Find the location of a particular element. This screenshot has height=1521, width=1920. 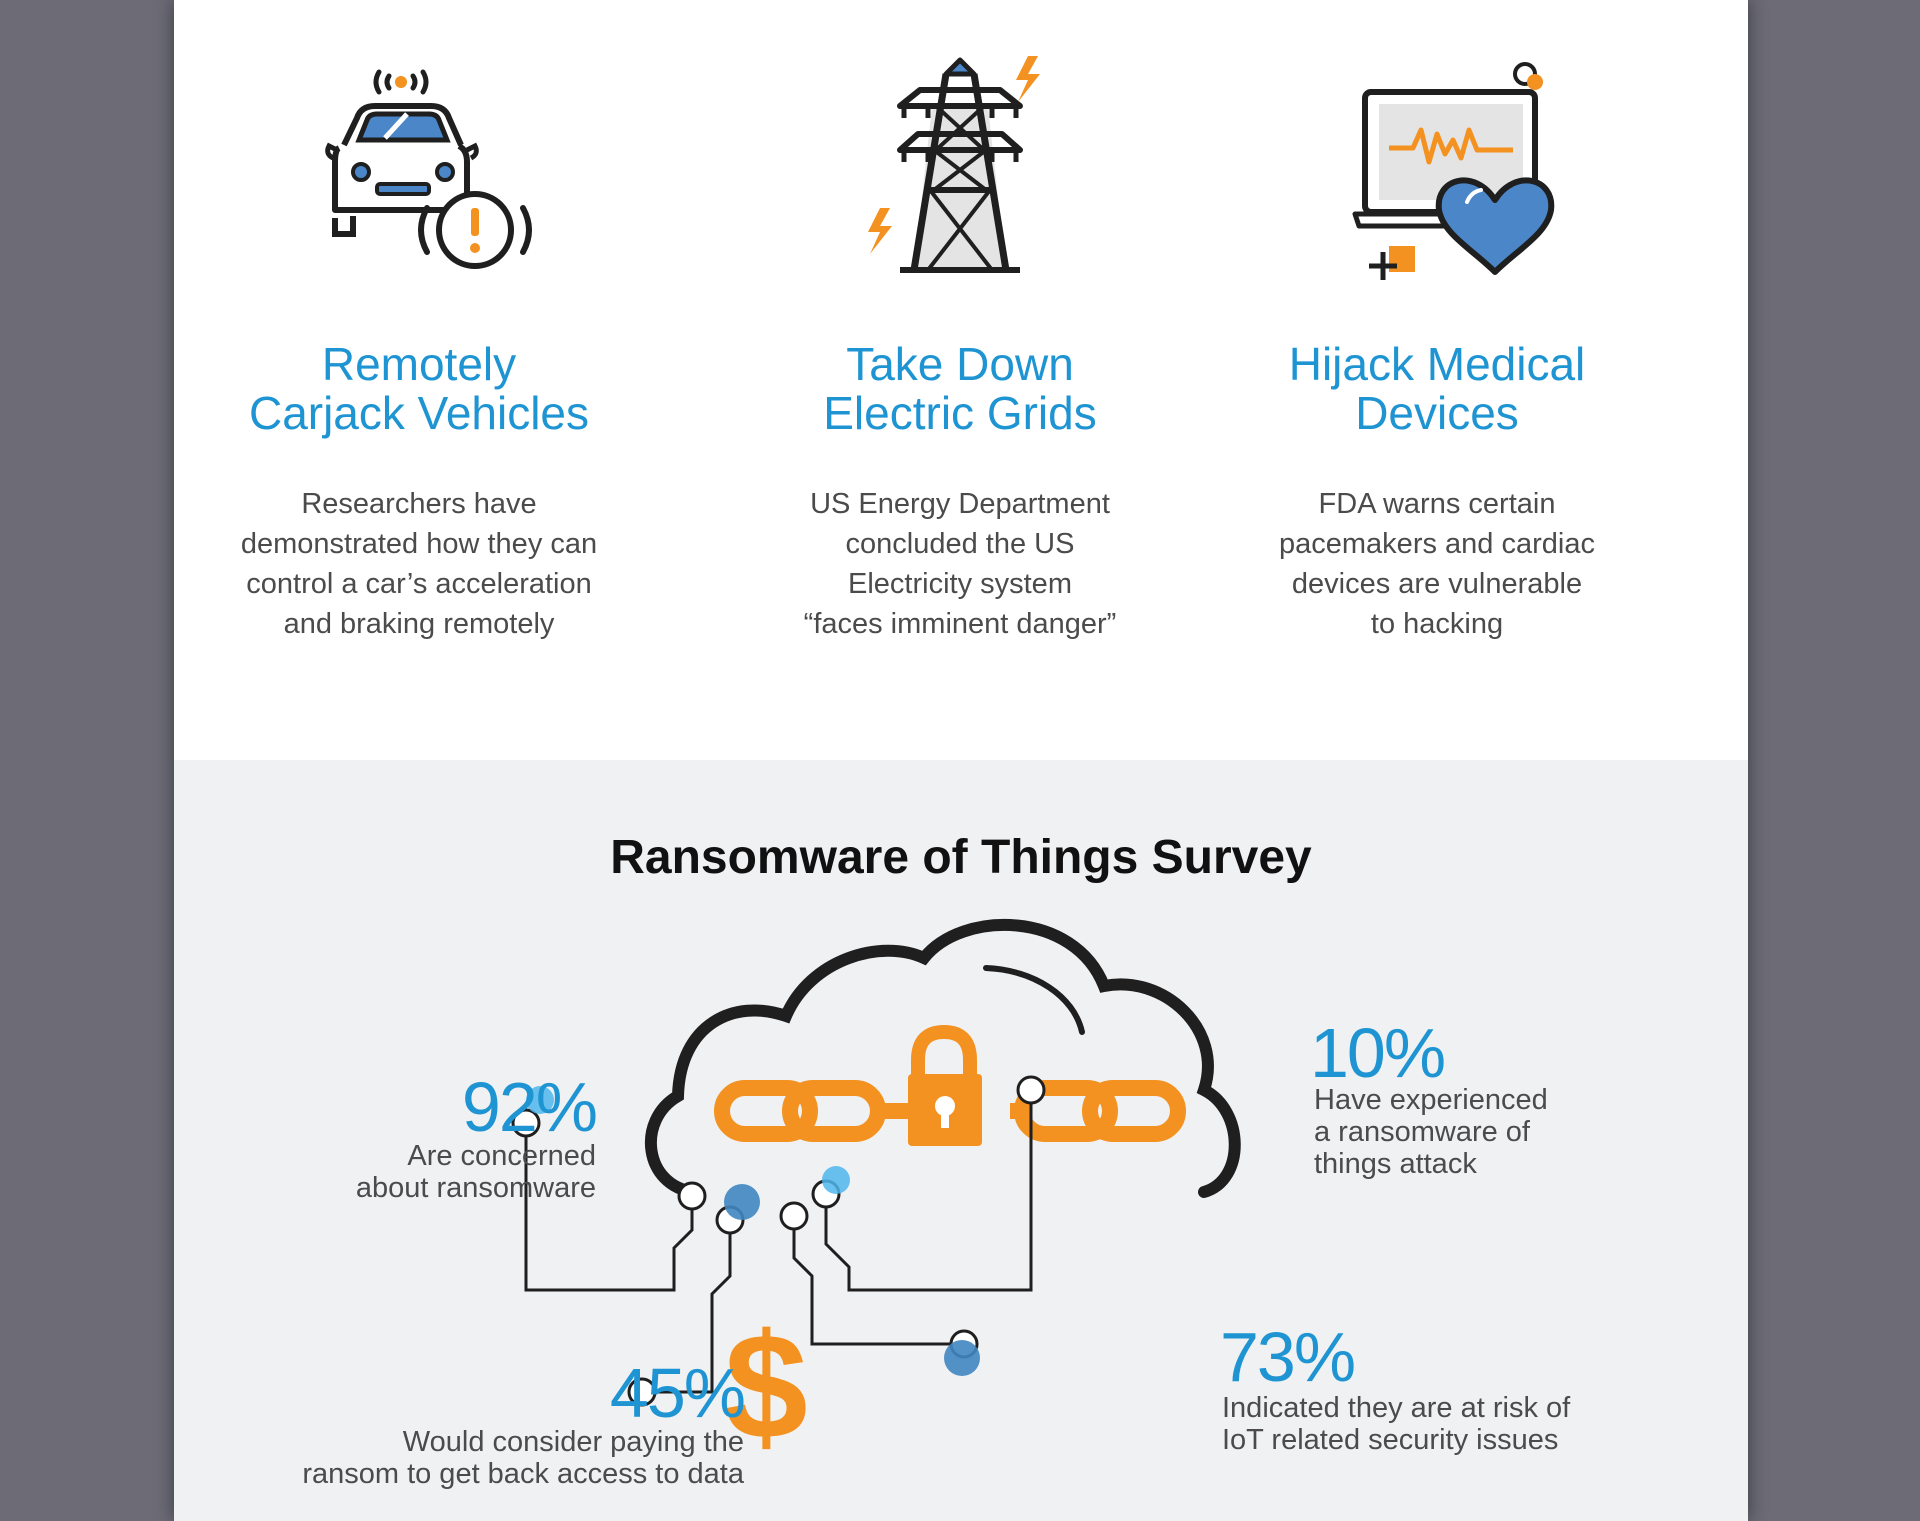

padlock-icon is located at coordinates (945, 1085).